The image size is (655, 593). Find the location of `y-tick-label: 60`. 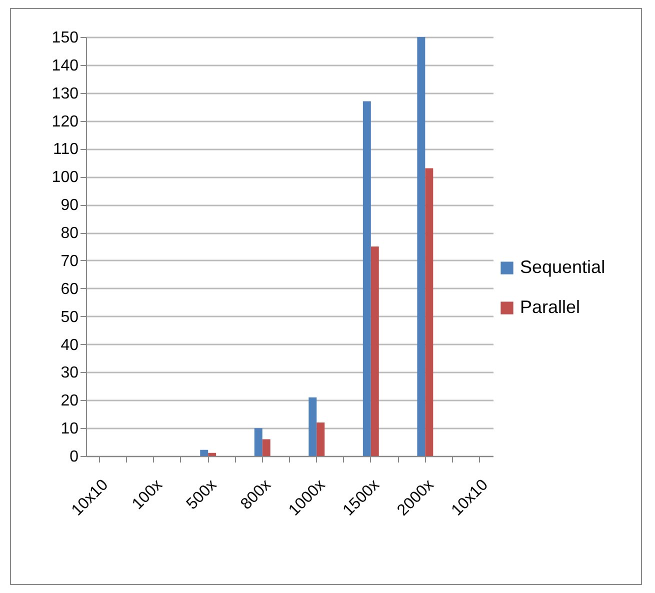

y-tick-label: 60 is located at coordinates (69, 289).